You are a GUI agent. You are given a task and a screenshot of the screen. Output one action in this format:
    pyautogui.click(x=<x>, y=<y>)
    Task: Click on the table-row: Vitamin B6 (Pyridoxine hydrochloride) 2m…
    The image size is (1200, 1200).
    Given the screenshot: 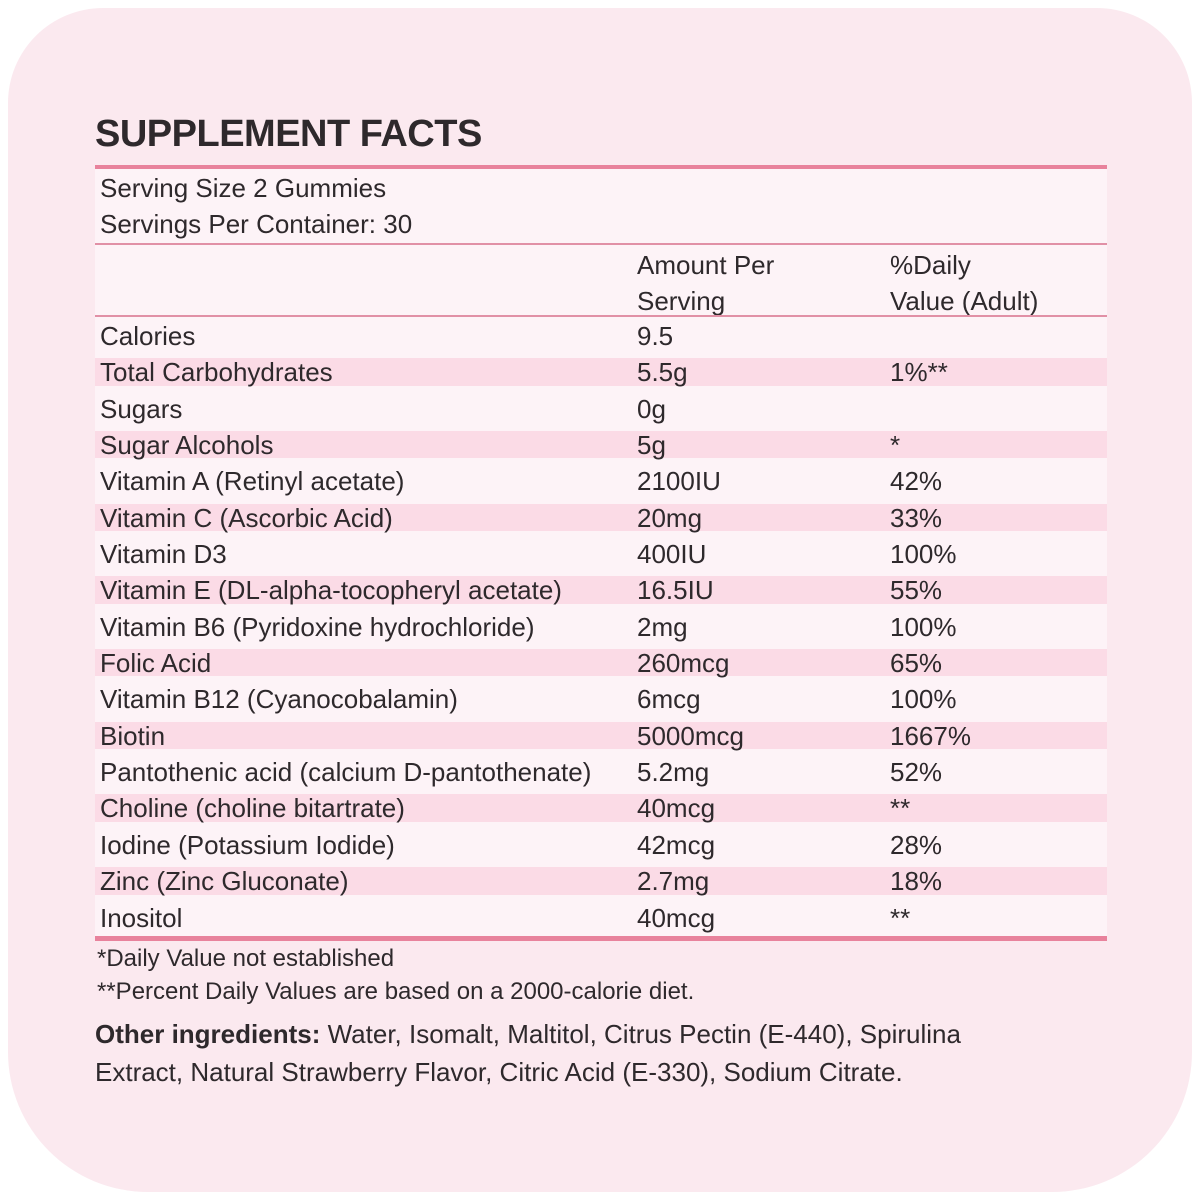 What is the action you would take?
    pyautogui.click(x=601, y=627)
    